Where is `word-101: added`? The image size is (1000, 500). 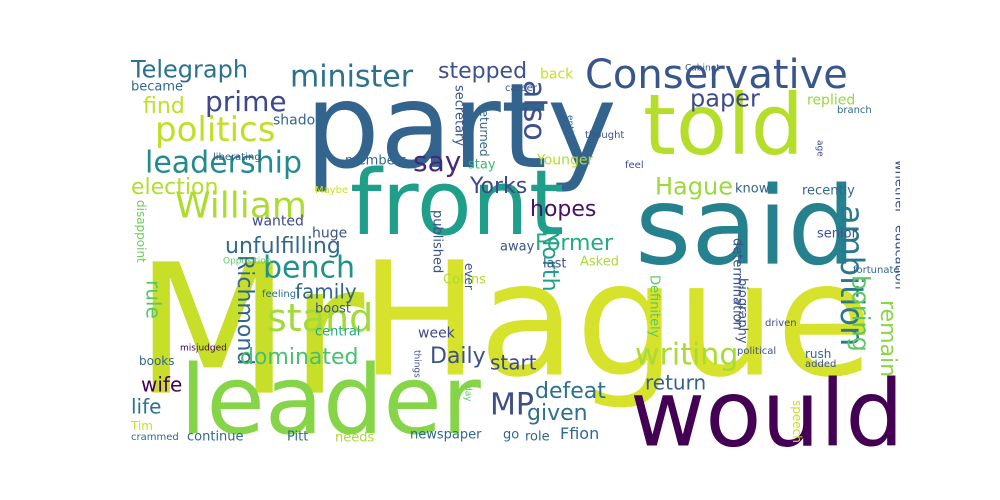
word-101: added is located at coordinates (820, 364).